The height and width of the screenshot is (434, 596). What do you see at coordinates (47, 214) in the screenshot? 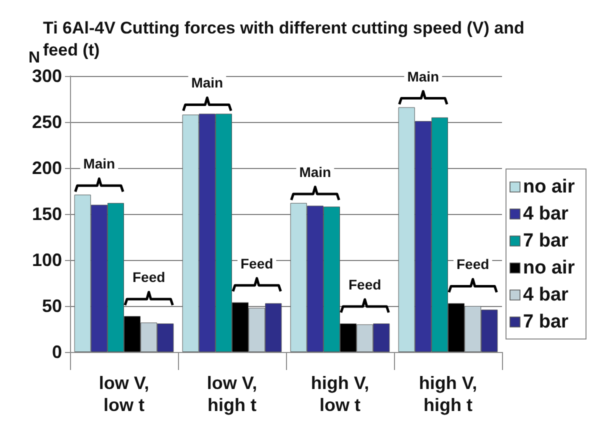
I see `y-tick-label: 150` at bounding box center [47, 214].